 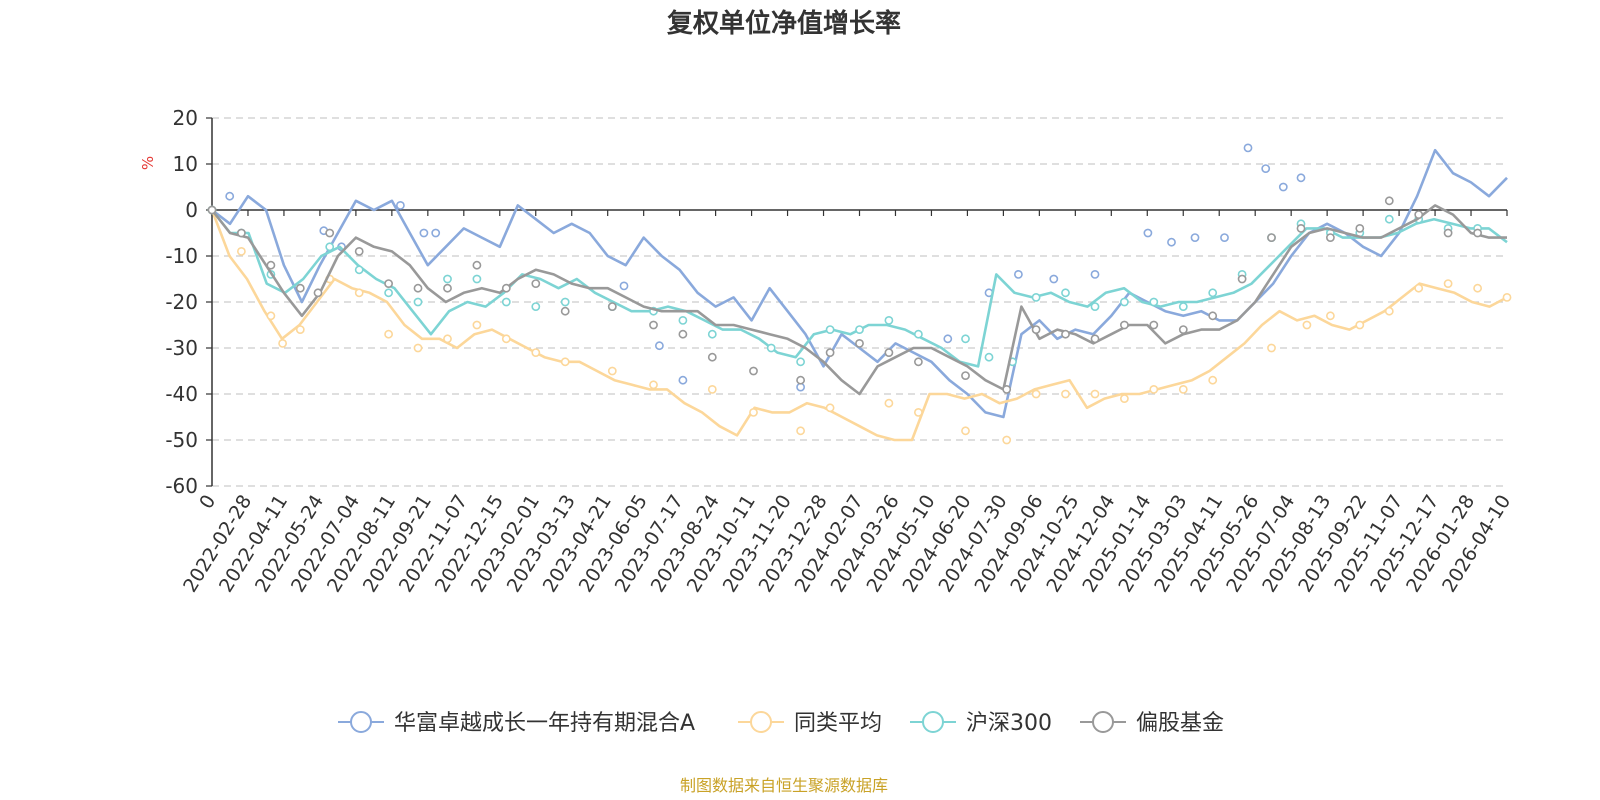 What do you see at coordinates (810, 723) in the screenshot?
I see `legend-item-1: 同类平均` at bounding box center [810, 723].